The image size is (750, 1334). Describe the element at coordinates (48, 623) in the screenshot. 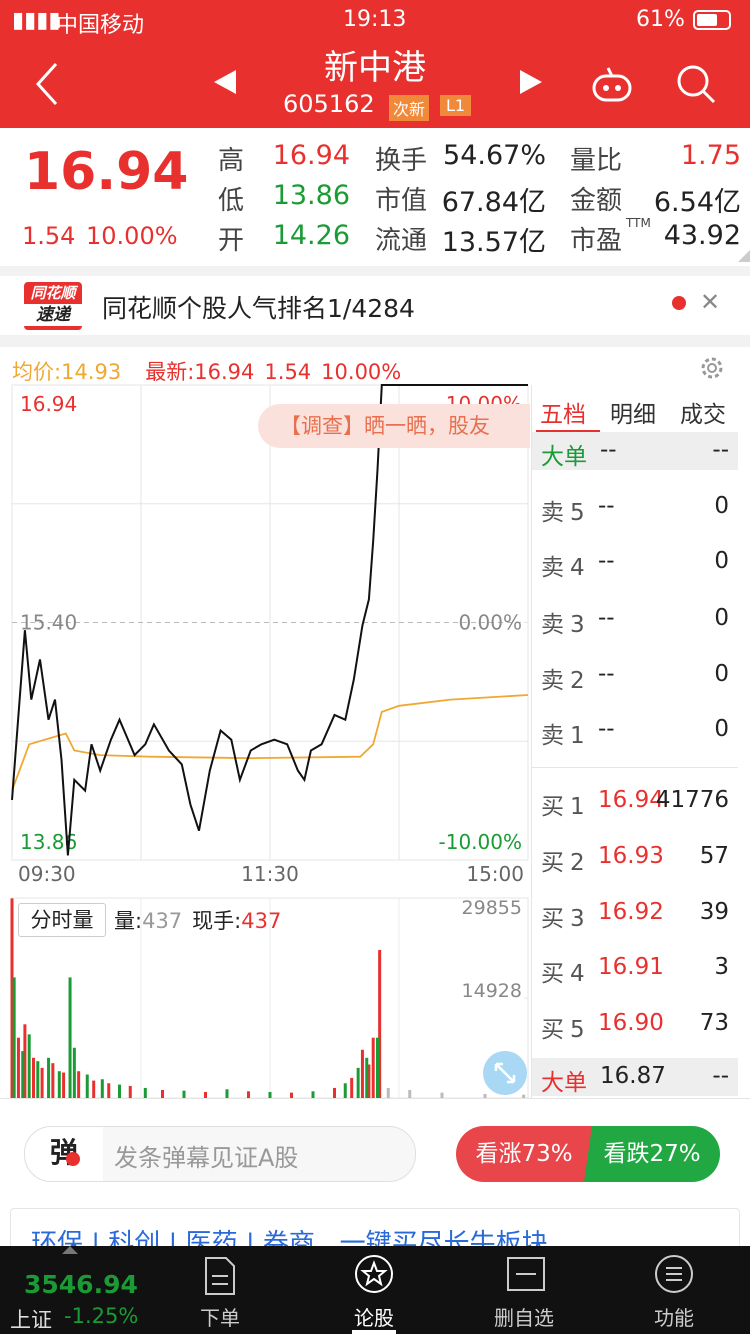

I see `y-tick-label: 15.40` at that location.